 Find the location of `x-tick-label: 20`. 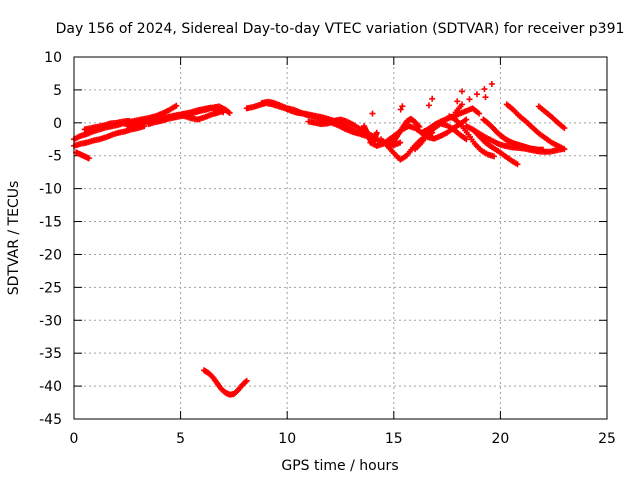

x-tick-label: 20 is located at coordinates (500, 439).